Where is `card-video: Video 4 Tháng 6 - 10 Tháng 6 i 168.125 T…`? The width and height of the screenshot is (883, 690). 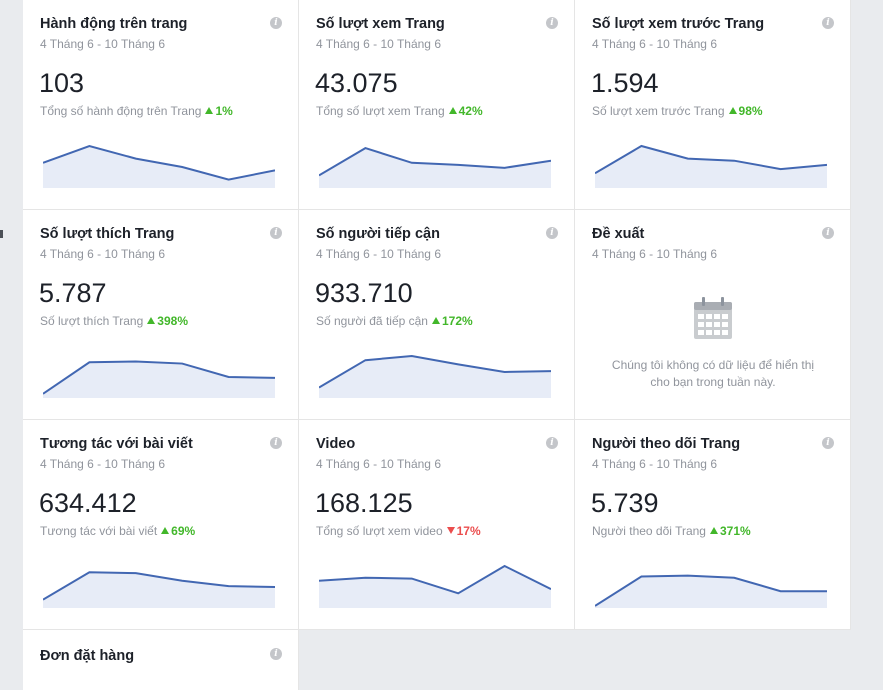 card-video: Video 4 Tháng 6 - 10 Tháng 6 i 168.125 T… is located at coordinates (437, 525).